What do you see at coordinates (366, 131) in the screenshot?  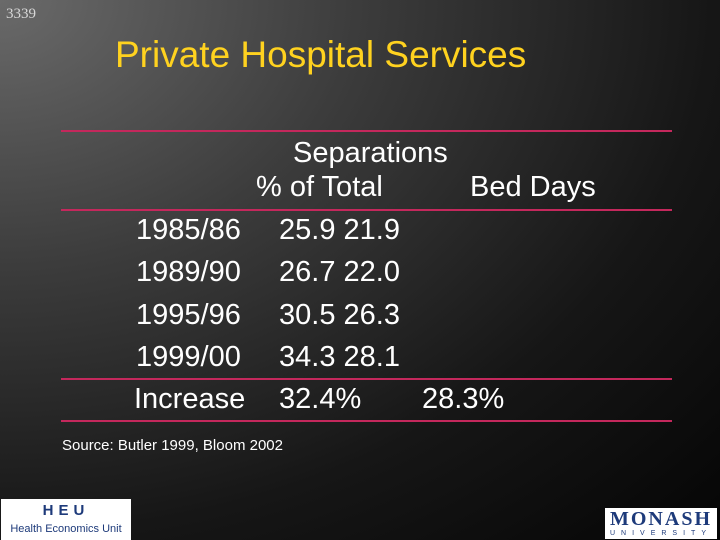 I see `table-top-rule` at bounding box center [366, 131].